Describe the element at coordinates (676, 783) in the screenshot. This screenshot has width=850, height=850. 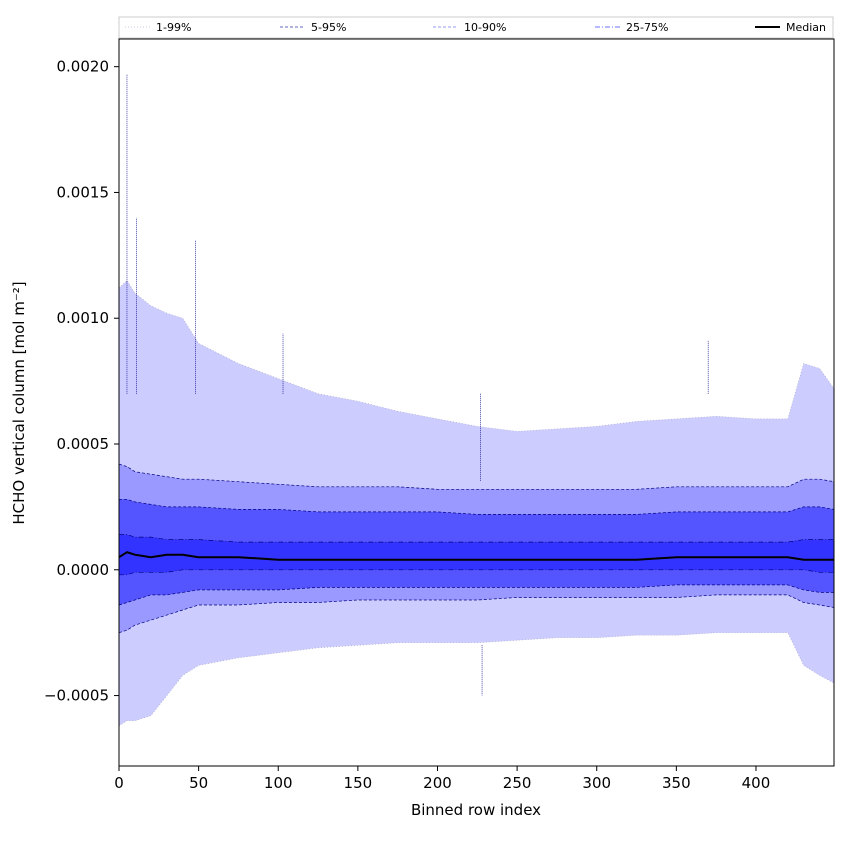
I see `x-tick-label: 350` at that location.